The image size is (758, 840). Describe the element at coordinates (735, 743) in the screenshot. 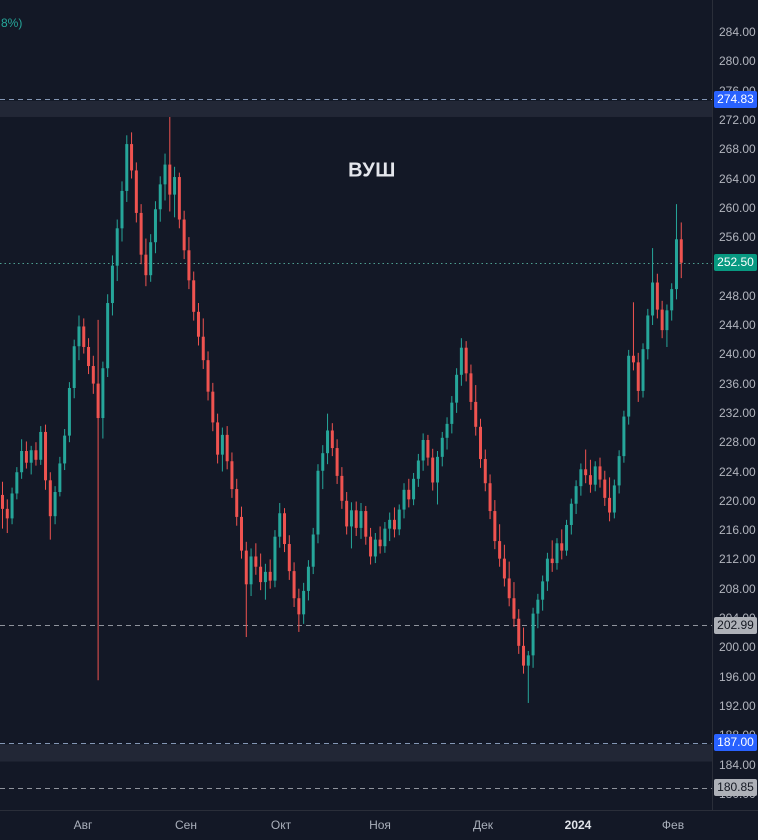

I see `price-line-label-187.00: 187.00` at that location.